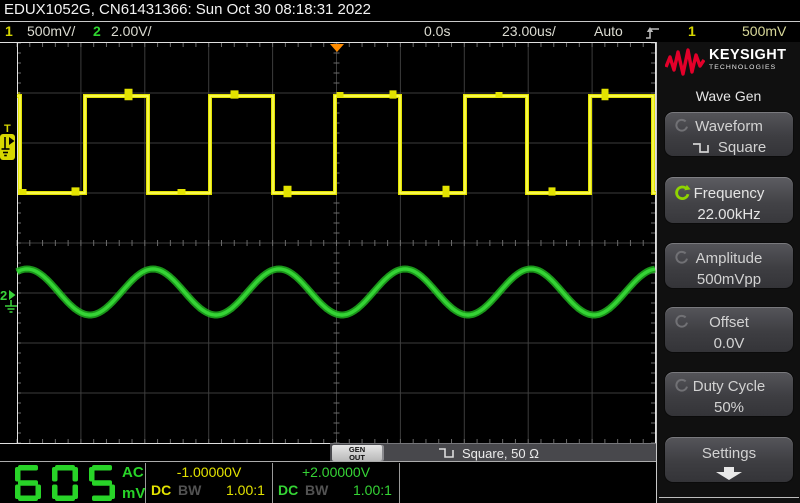 The width and height of the screenshot is (800, 503). Describe the element at coordinates (729, 407) in the screenshot. I see `softkey-value: 50%` at that location.